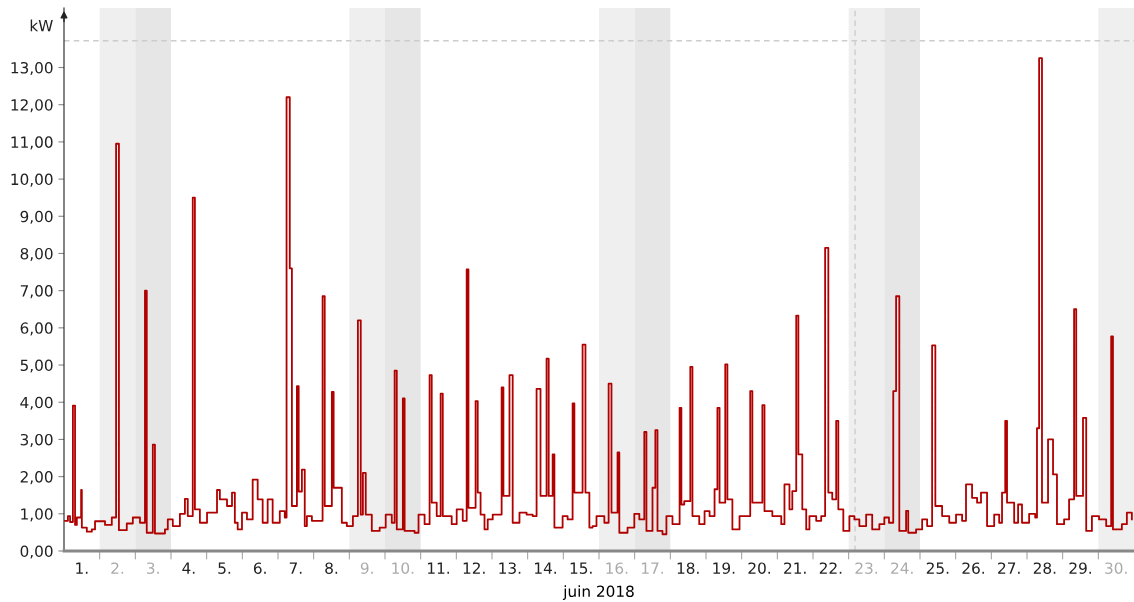  What do you see at coordinates (937, 568) in the screenshot?
I see `x-tick-label: 25.` at bounding box center [937, 568].